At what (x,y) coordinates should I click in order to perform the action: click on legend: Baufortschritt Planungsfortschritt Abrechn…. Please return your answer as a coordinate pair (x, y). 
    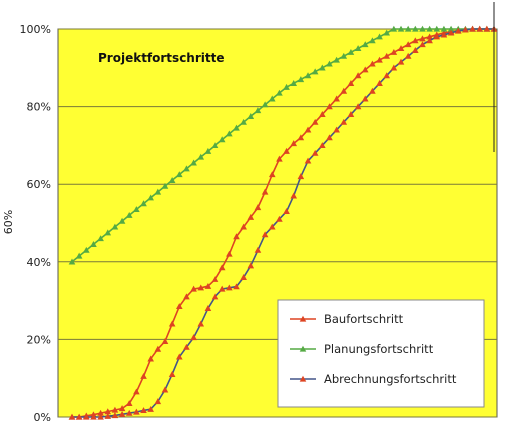
    Looking at the image, I should click on (381, 353).